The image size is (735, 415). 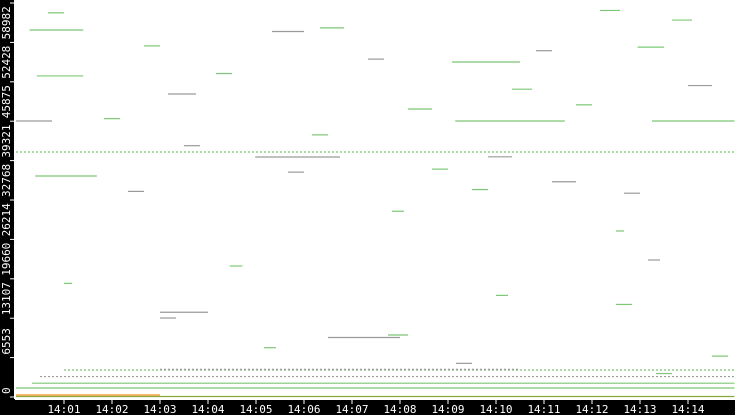 What do you see at coordinates (6, 140) in the screenshot?
I see `y-tick-label: 39321` at bounding box center [6, 140].